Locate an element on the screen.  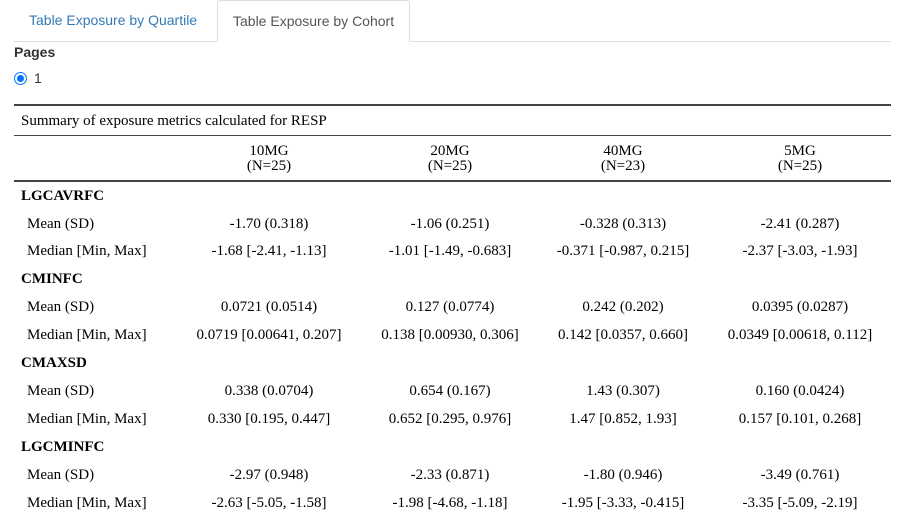
column-header-10mg: 10MG (N=25) is located at coordinates (269, 159).